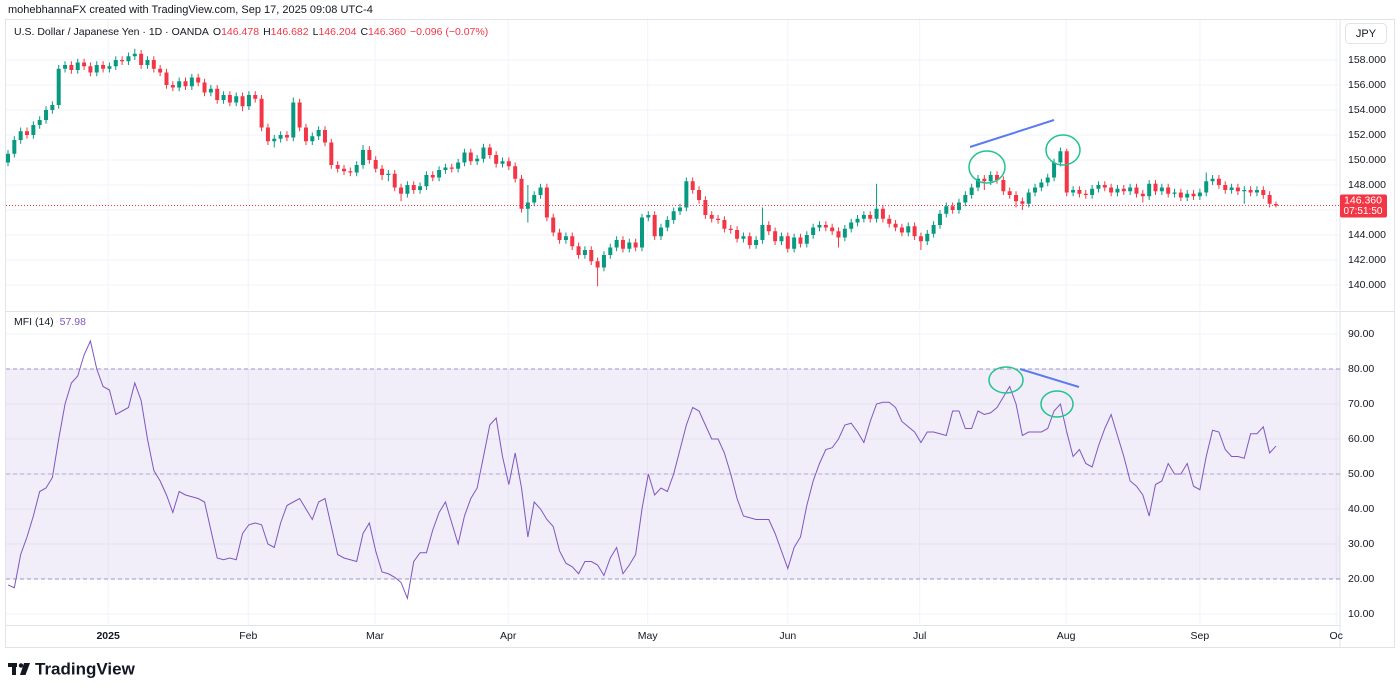  Describe the element at coordinates (1367, 135) in the screenshot. I see `y-tick-label: 152.000` at that location.